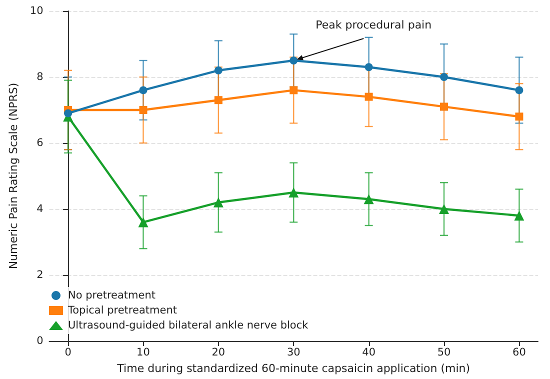  Describe the element at coordinates (189, 326) in the screenshot. I see `legend-label: Ultrasound-guided bilateral ankle nerve block` at that location.